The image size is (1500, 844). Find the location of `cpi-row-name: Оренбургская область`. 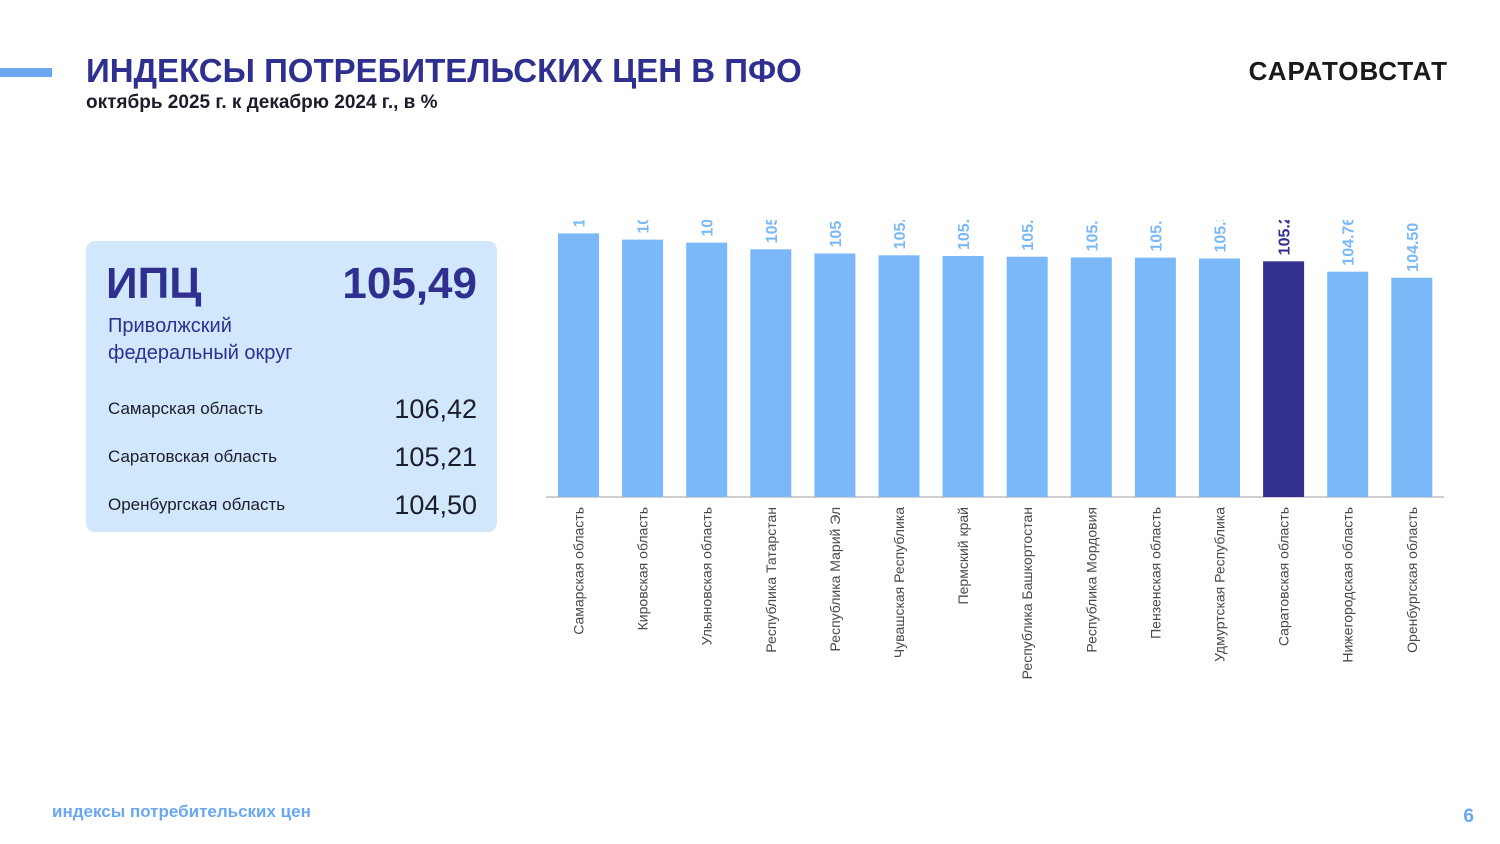

cpi-row-name: Оренбургская область is located at coordinates (197, 504).